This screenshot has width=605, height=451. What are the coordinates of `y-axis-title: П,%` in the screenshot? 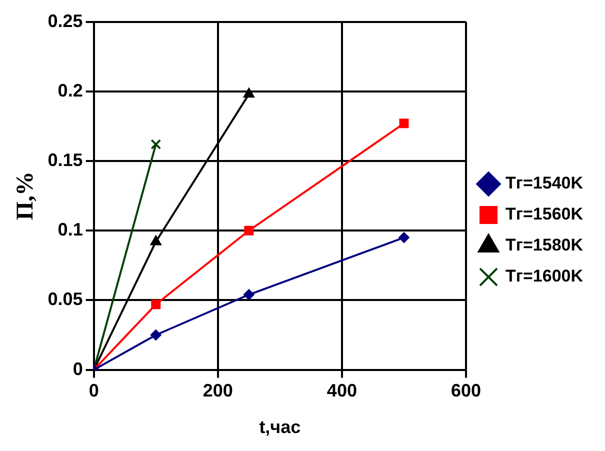 It's located at (25, 195).